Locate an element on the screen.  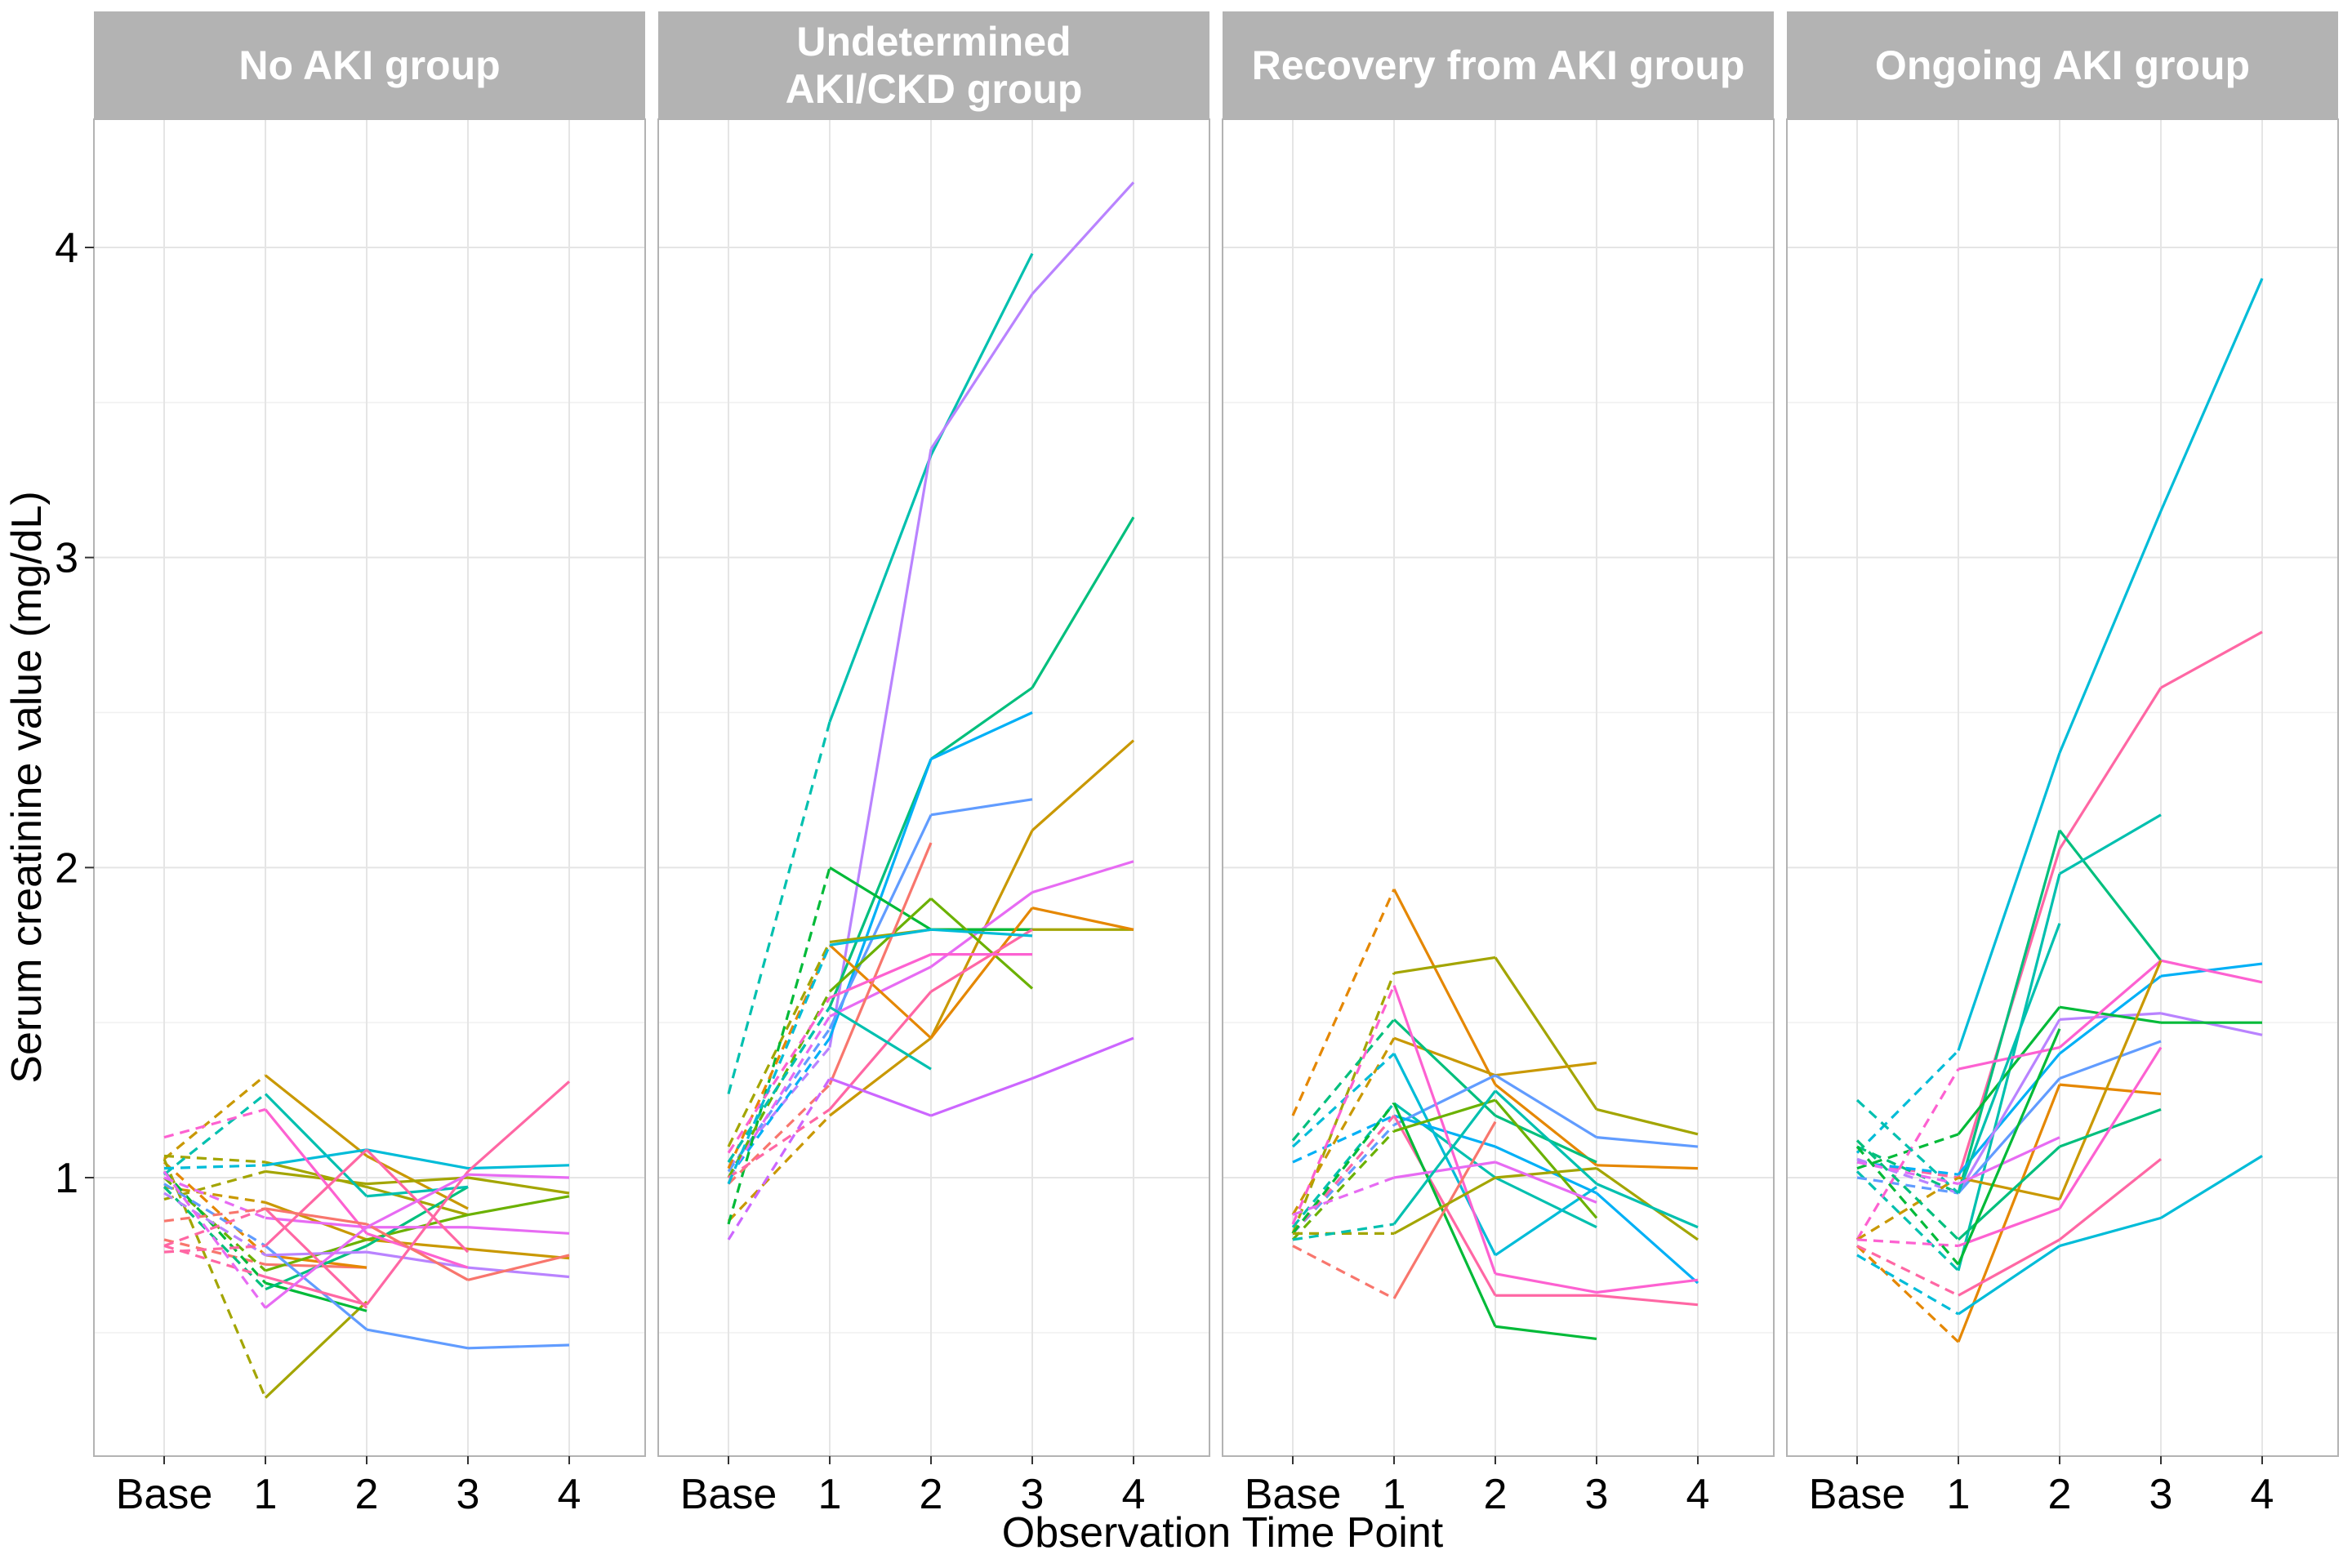
x-tick-label: 3 is located at coordinates (468, 1494).